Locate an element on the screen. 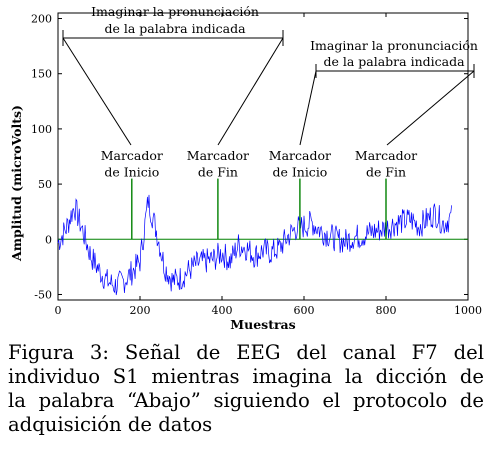  x-tick-label: 600 is located at coordinates (304, 310).